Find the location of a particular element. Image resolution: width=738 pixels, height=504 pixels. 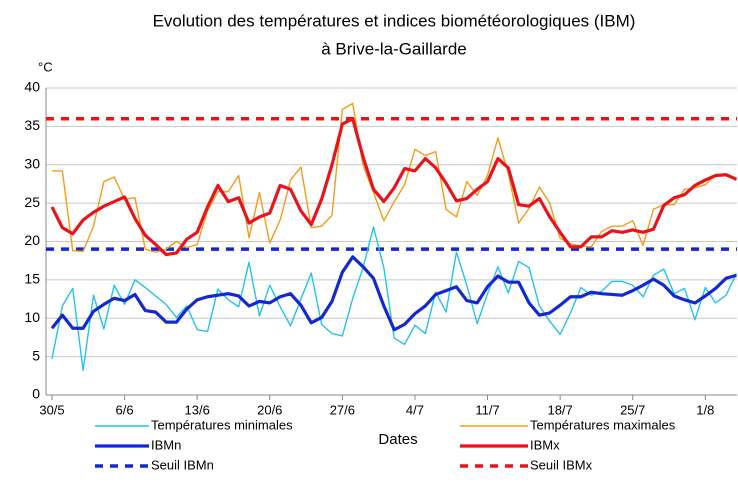

x-tick-label: 4/7 is located at coordinates (415, 409).